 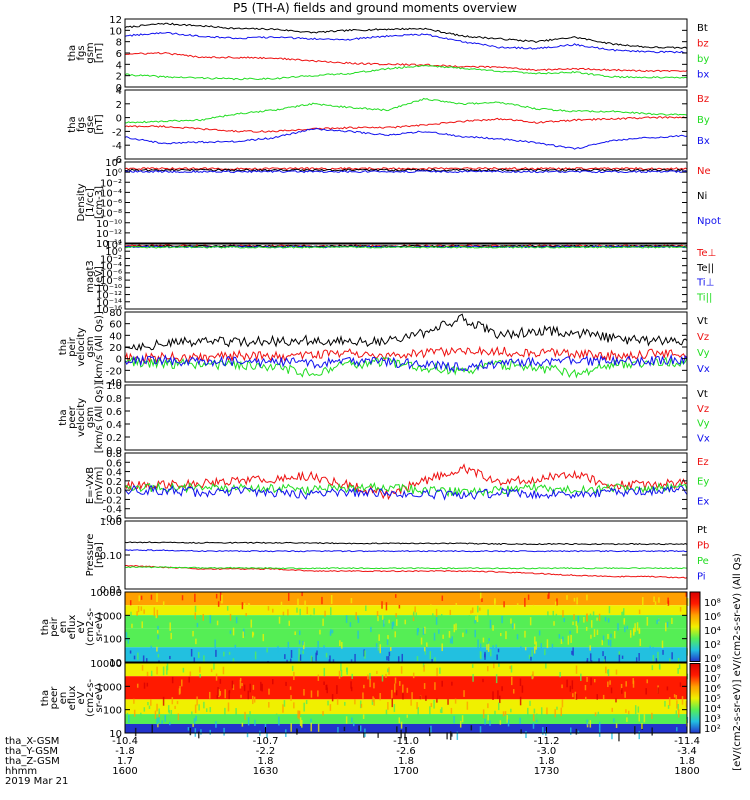 What do you see at coordinates (109, 310) in the screenshot?
I see `y-tick-label: 10⁻¹⁶` at bounding box center [109, 310].